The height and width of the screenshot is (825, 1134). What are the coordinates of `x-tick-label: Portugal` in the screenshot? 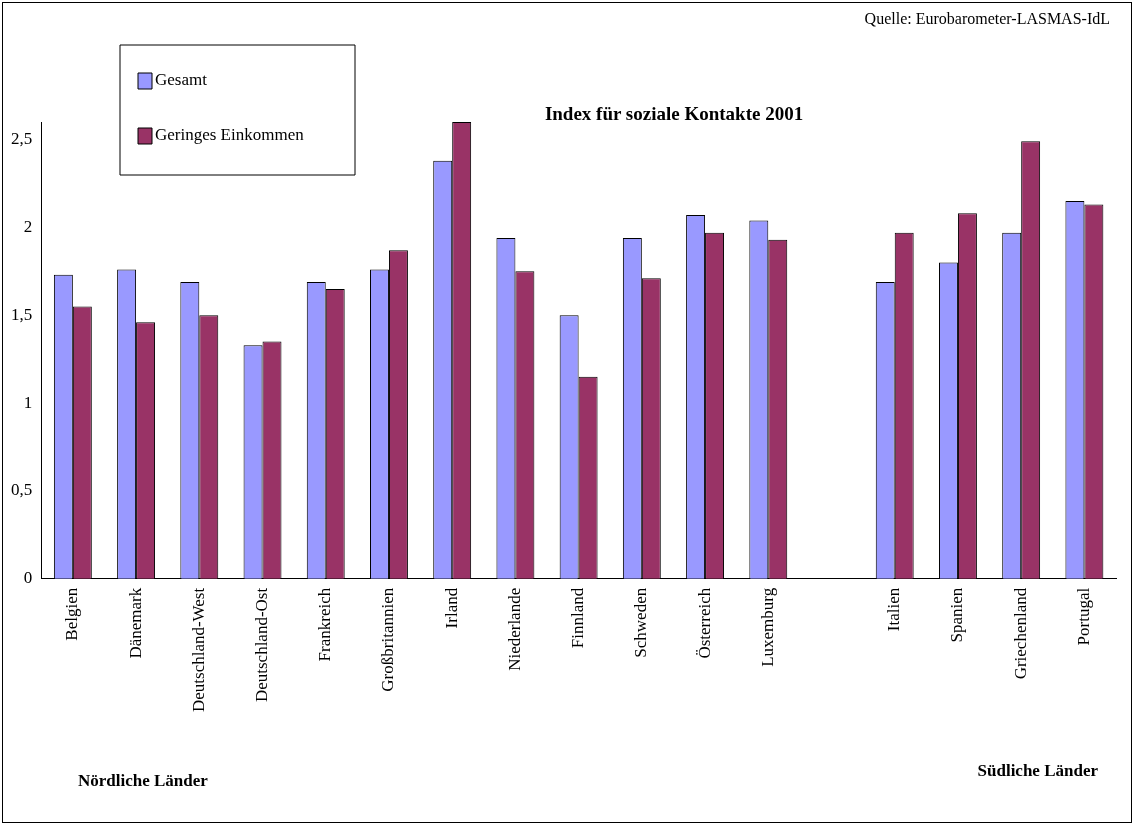 It's located at (1083, 616).